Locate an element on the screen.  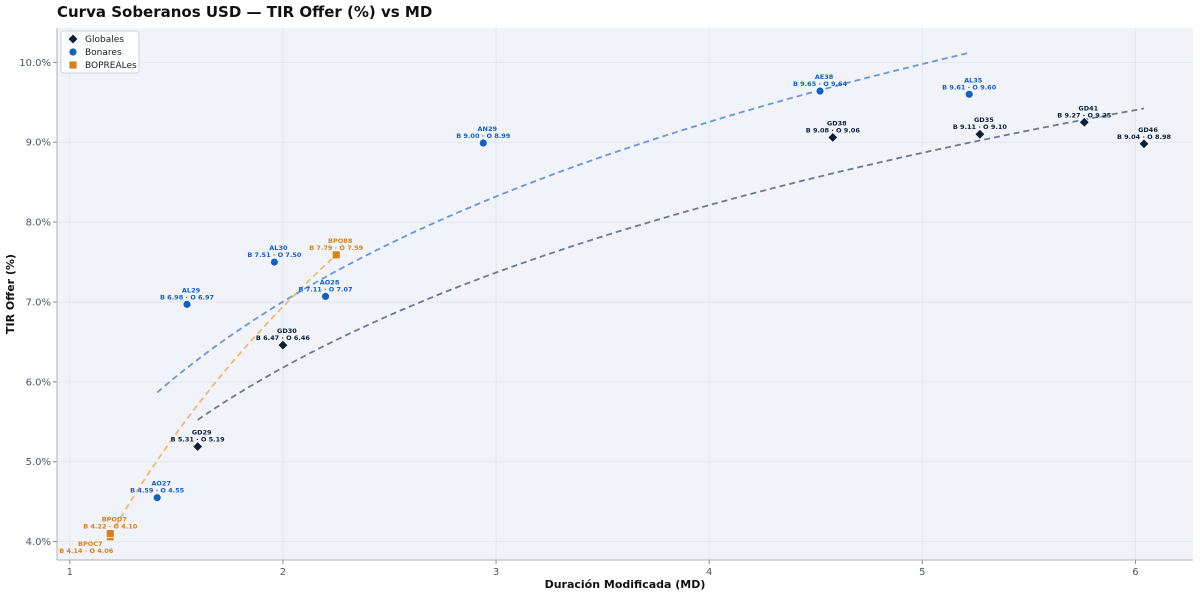
legend: Globales Bonares BOPREALes is located at coordinates (100, 52).